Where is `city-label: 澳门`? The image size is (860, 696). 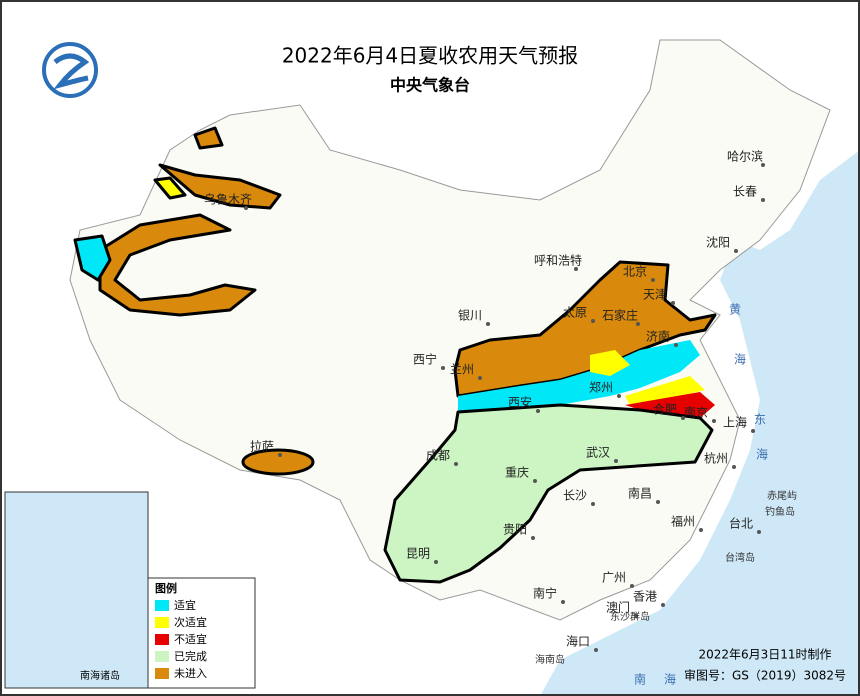 city-label: 澳门 is located at coordinates (618, 607).